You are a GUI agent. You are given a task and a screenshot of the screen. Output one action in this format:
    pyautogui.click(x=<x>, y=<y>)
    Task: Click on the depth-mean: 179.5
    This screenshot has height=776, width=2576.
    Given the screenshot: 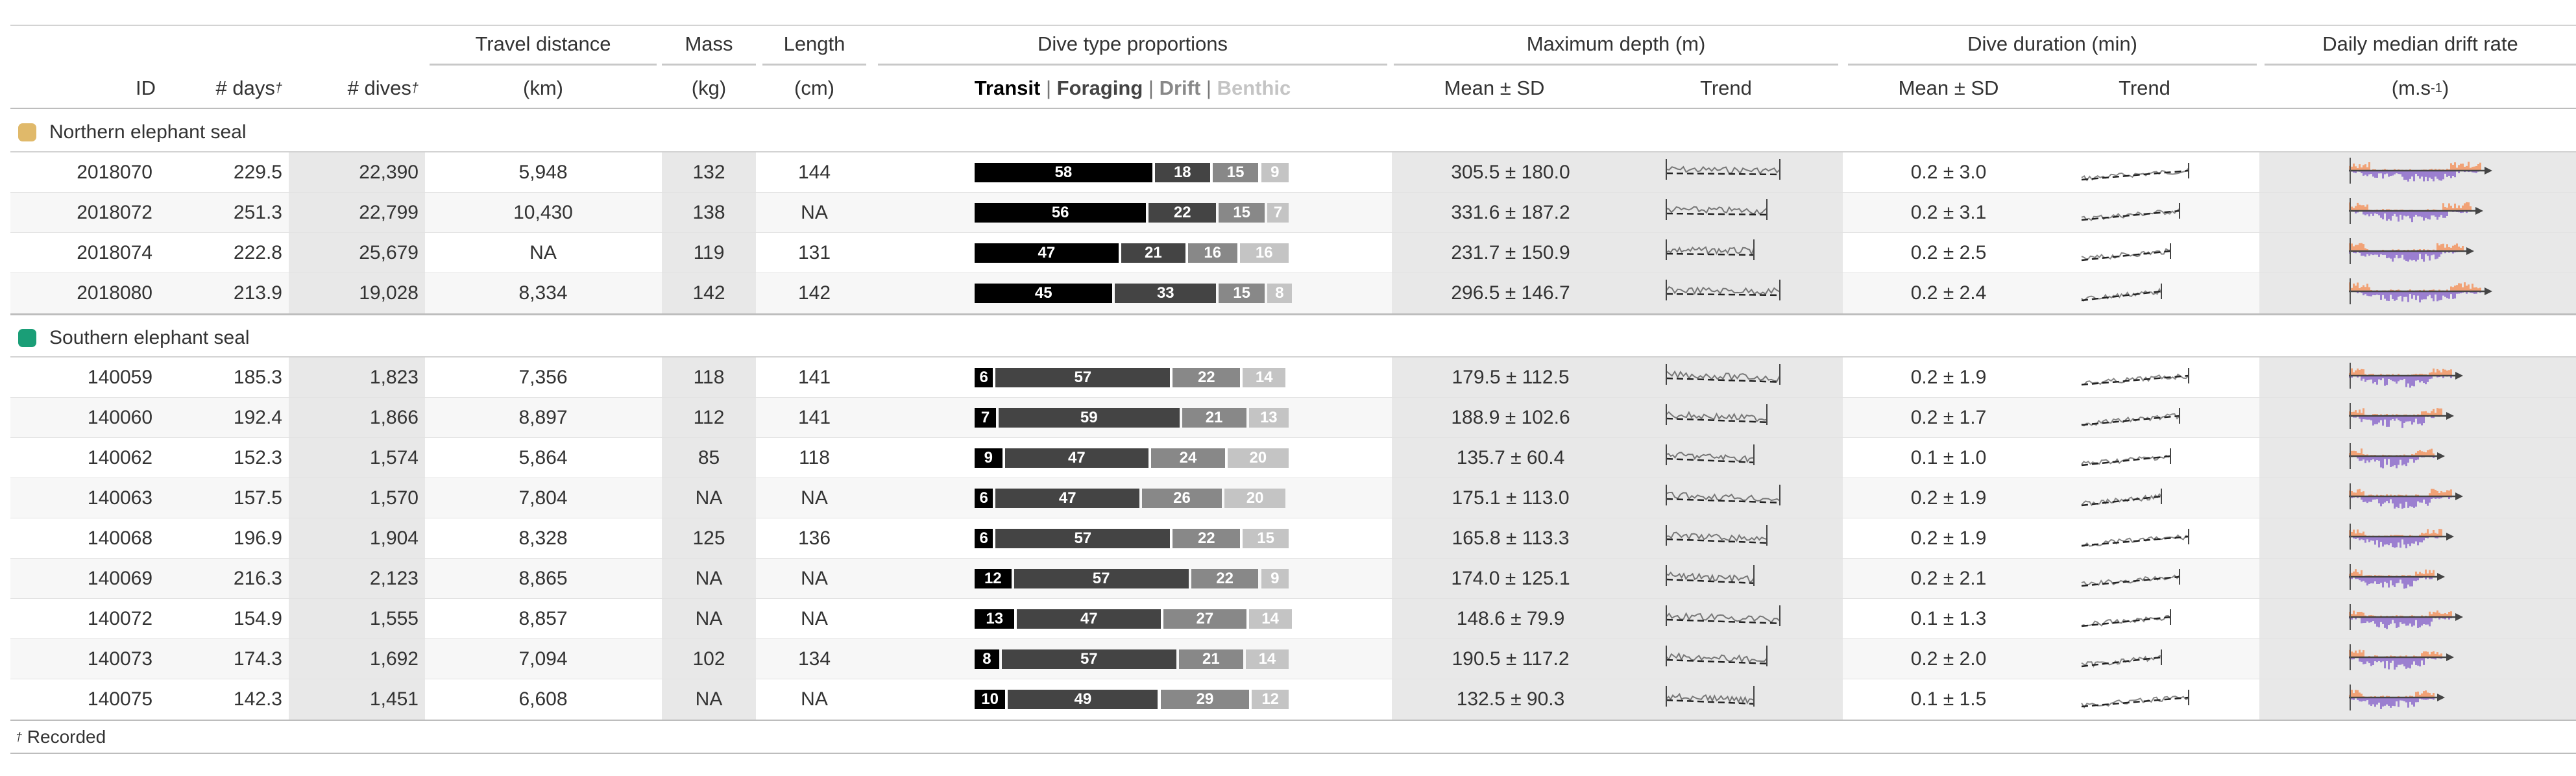 What is the action you would take?
    pyautogui.click(x=1476, y=378)
    